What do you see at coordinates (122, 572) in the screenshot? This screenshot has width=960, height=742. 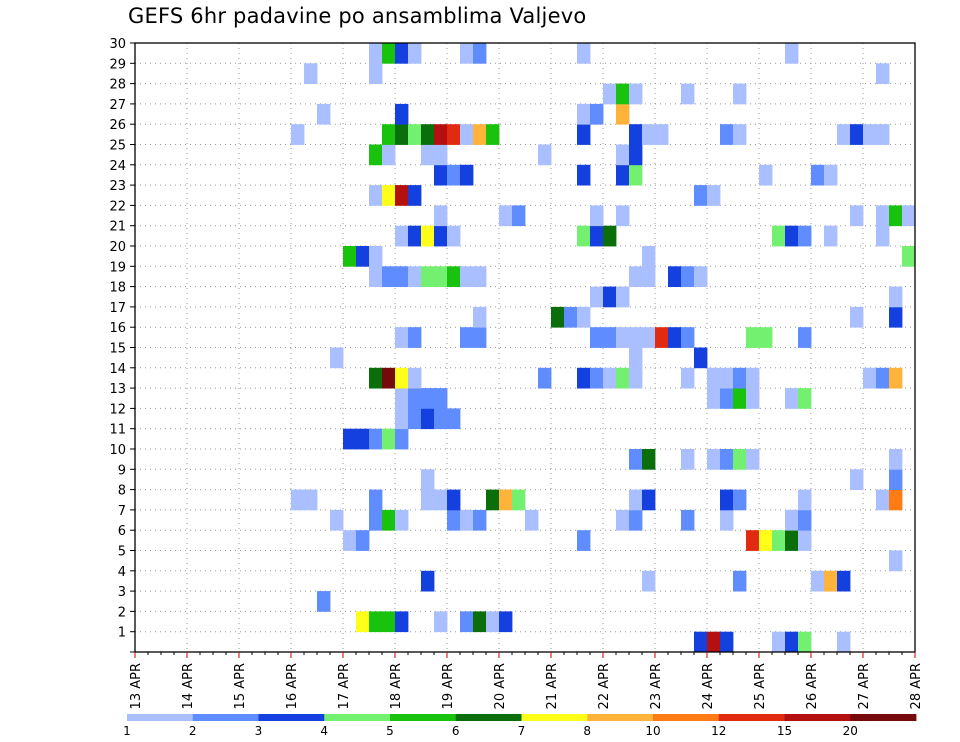 I see `y-tick-label: 4` at bounding box center [122, 572].